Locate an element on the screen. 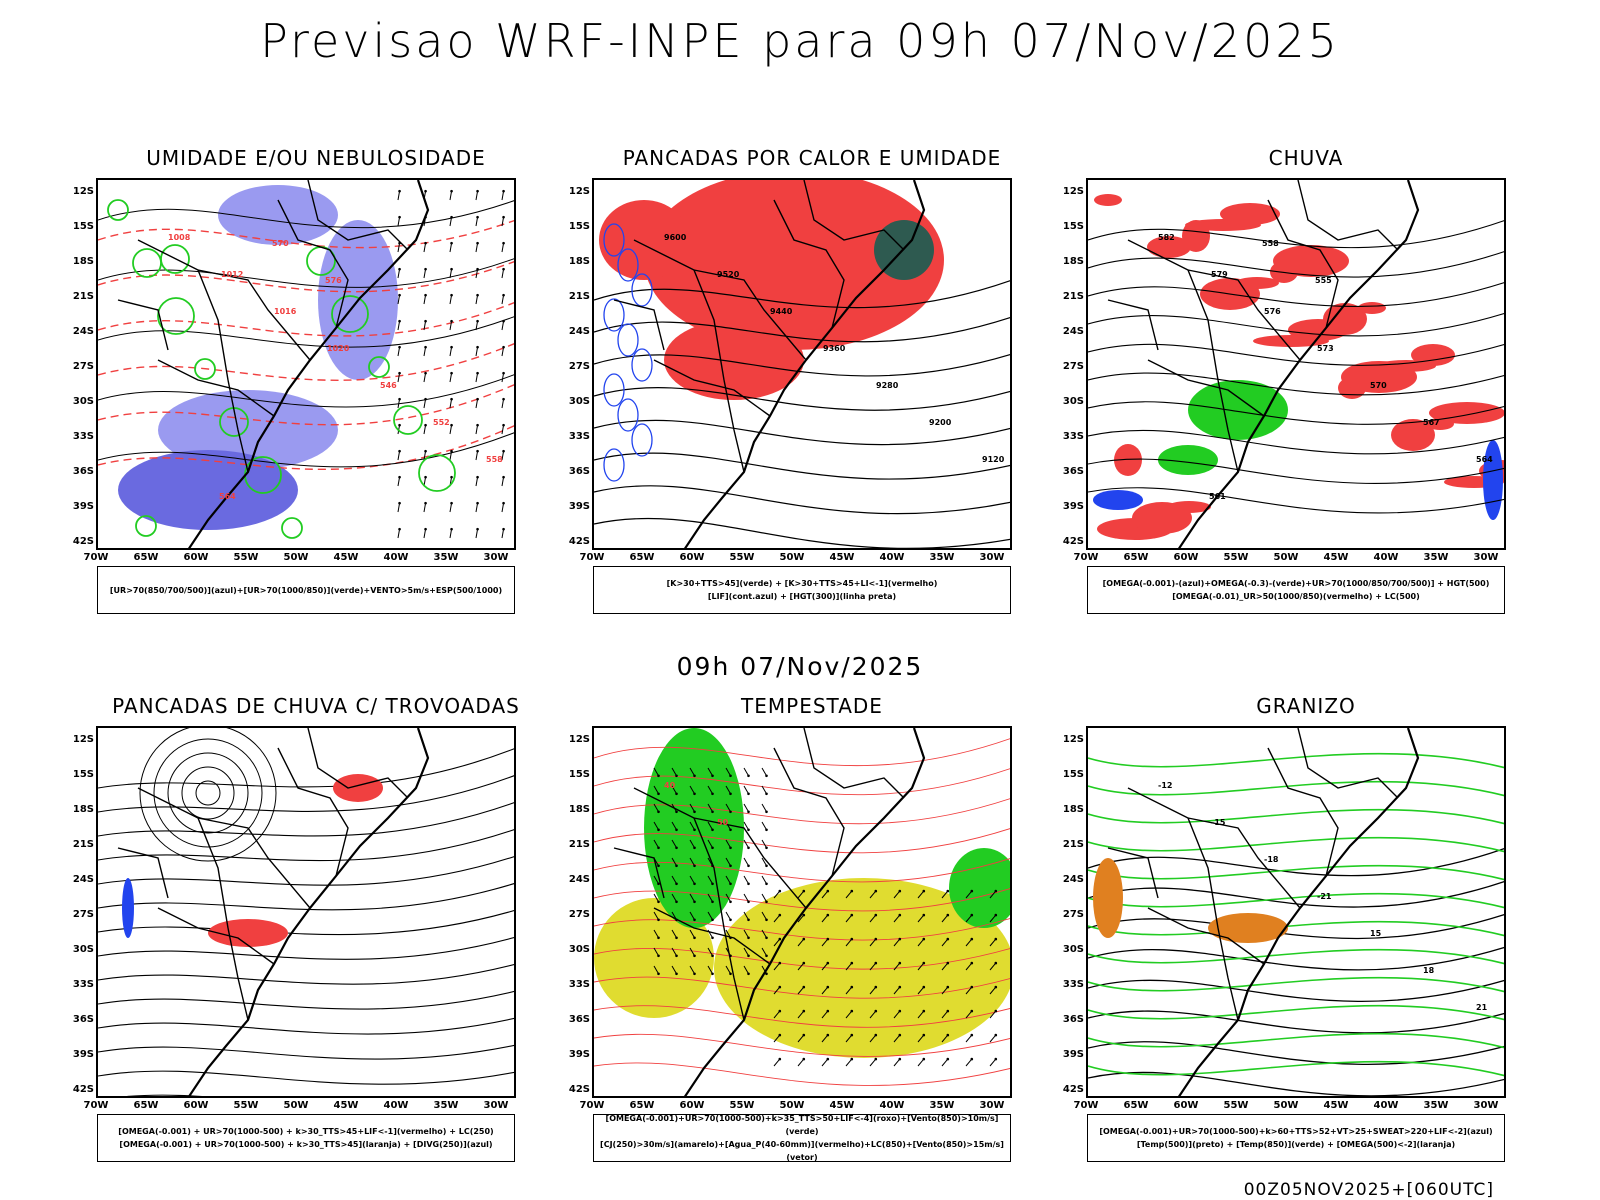  forecast-map is located at coordinates (306, 912).